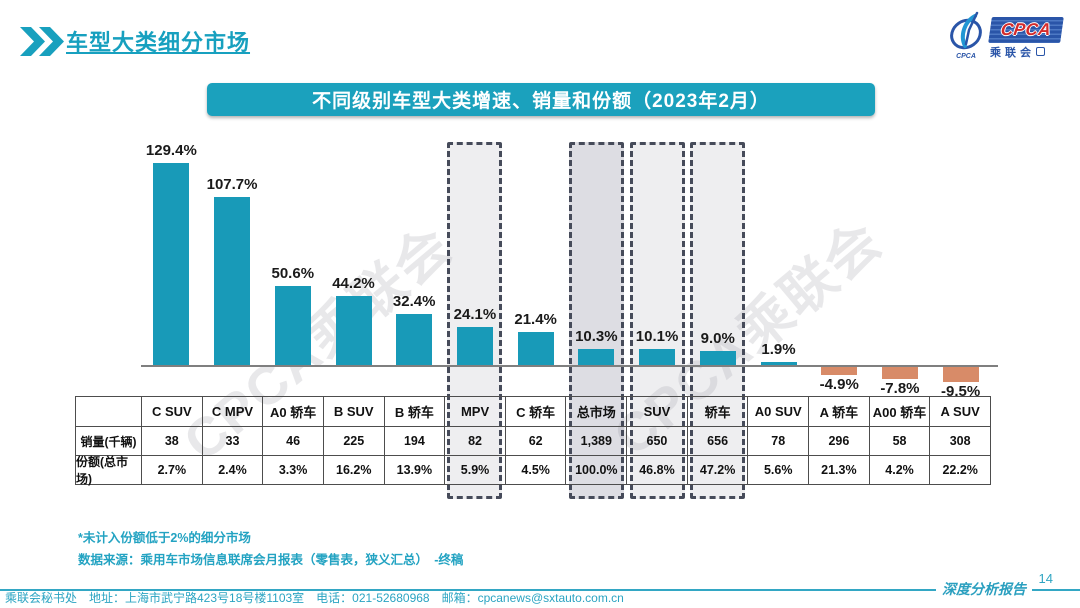  I want to click on table-cell: 62, so click(536, 441).